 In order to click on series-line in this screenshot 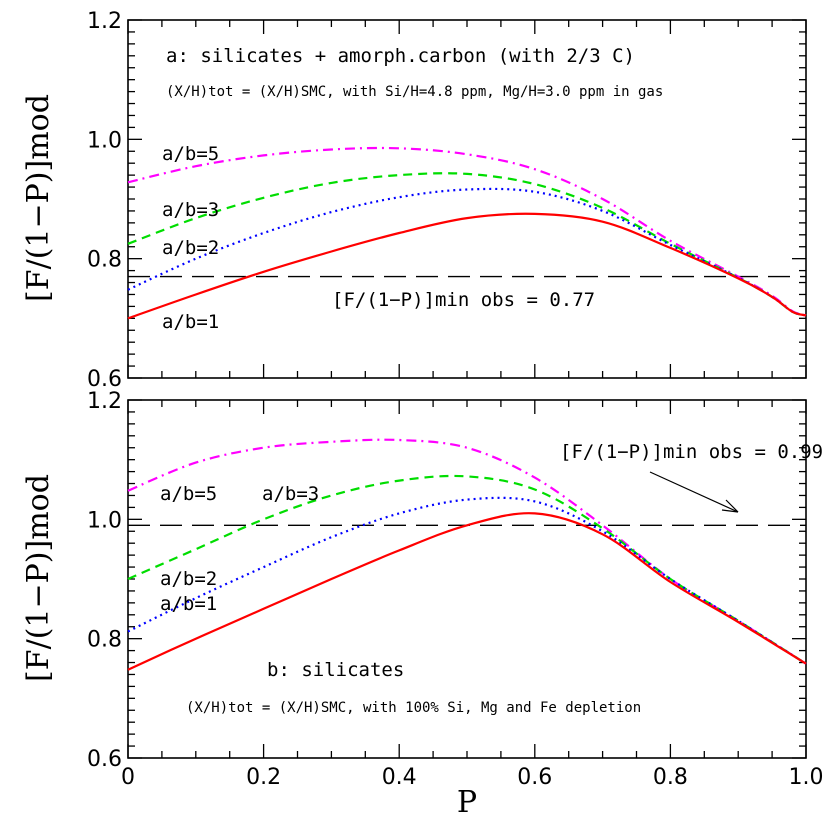, I will do `click(467, 266)`.